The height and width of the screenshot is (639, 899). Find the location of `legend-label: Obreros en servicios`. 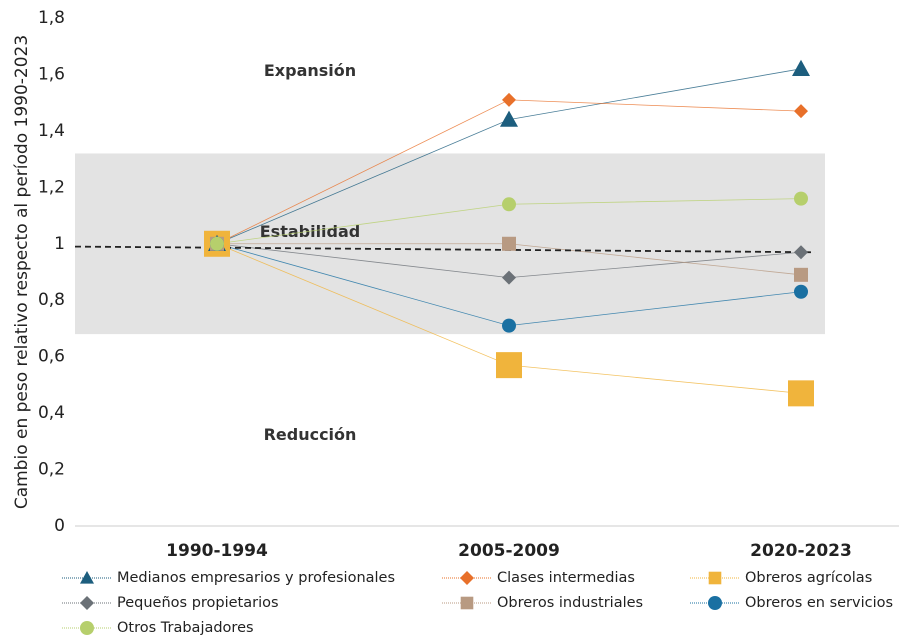

legend-label: Obreros en servicios is located at coordinates (819, 603).